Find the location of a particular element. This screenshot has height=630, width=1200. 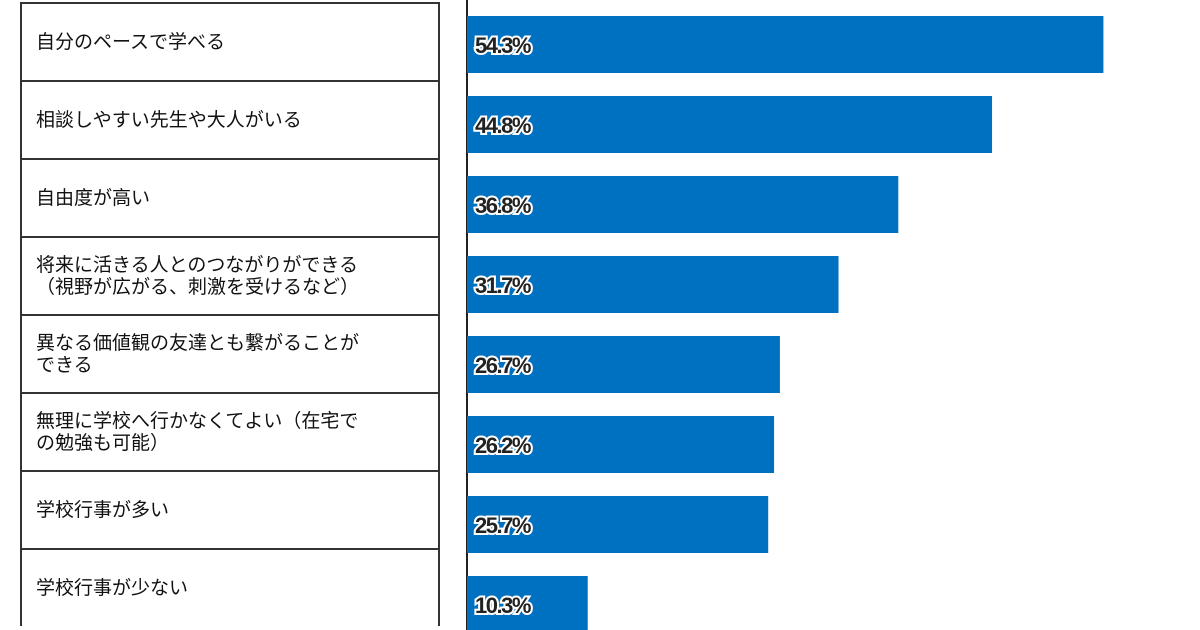

category-label: 学校行事が少ない is located at coordinates (230, 587).